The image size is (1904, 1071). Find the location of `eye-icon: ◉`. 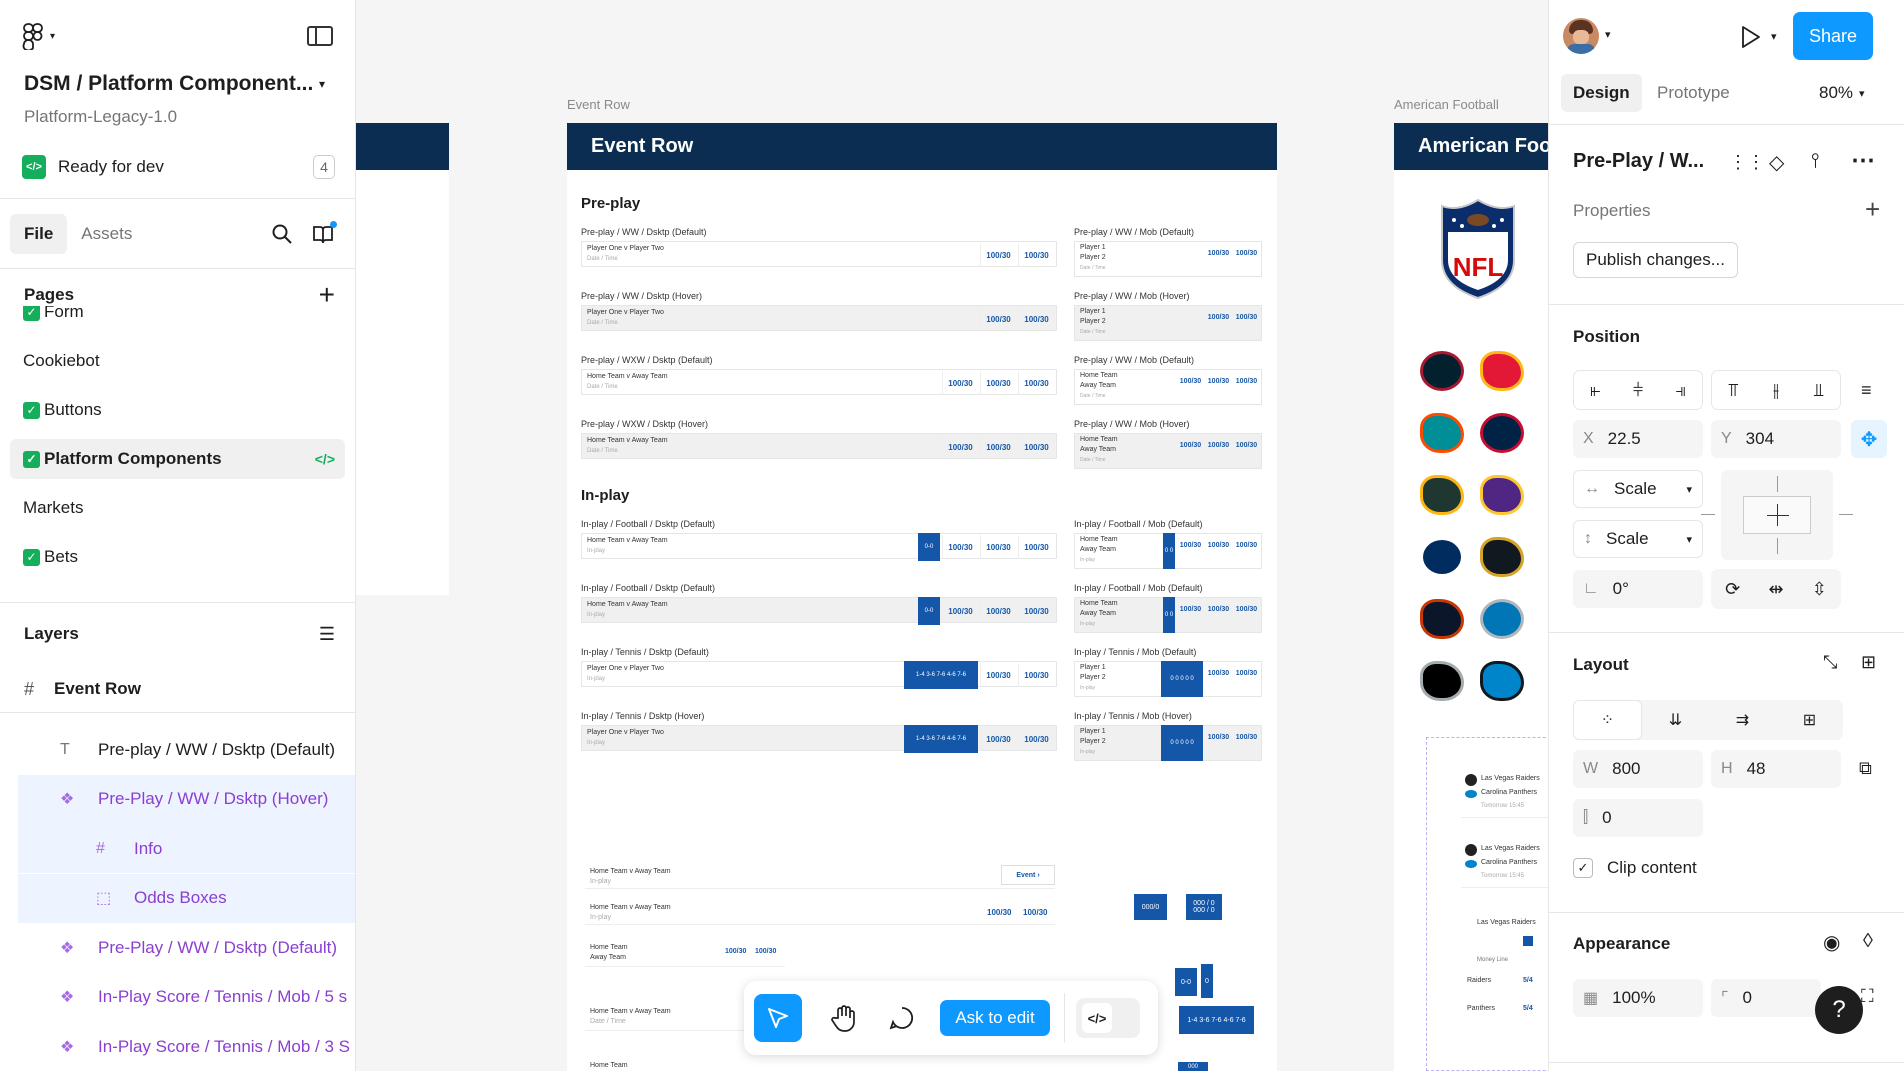

eye-icon: ◉ is located at coordinates (1832, 943).